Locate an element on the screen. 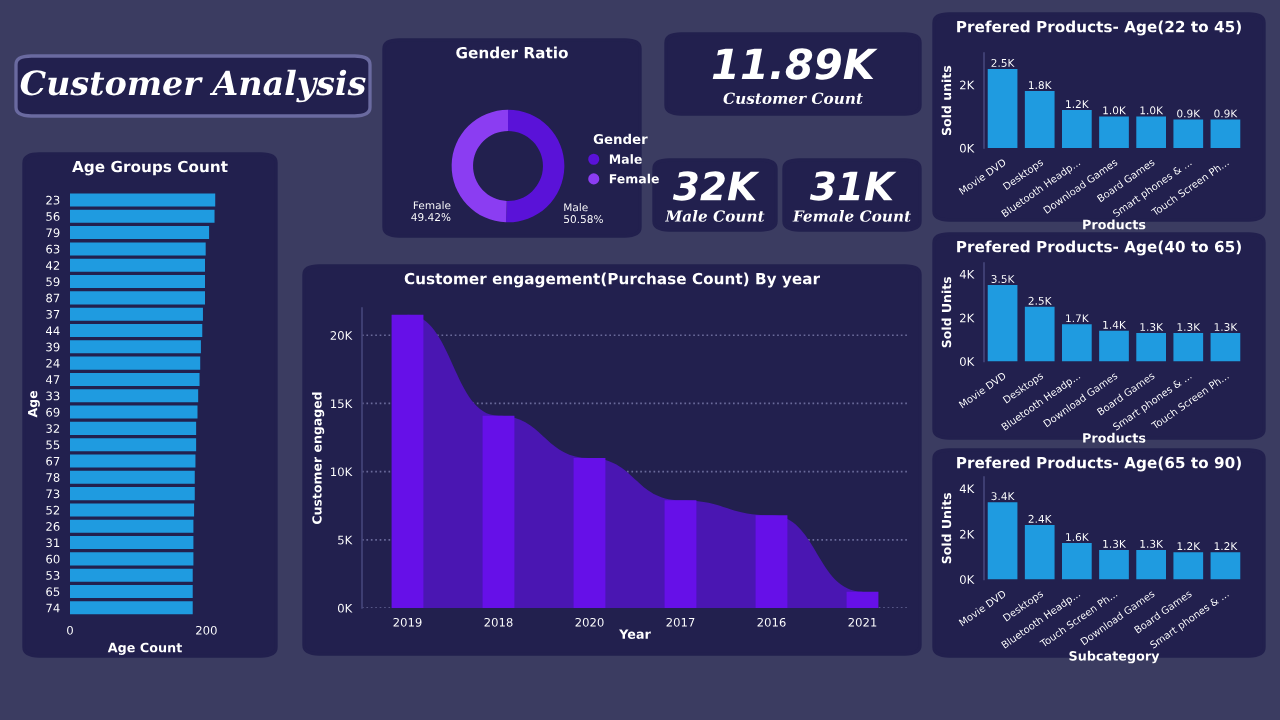 This screenshot has width=1280, height=720. text: 32K is located at coordinates (716, 186).